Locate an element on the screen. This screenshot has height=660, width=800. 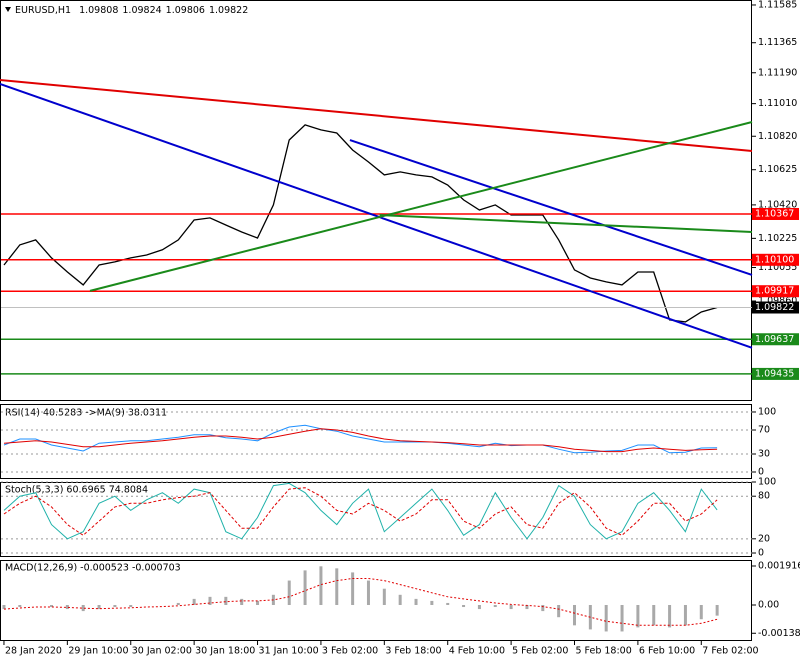
level-label: 1.09917 is located at coordinates (774, 291).